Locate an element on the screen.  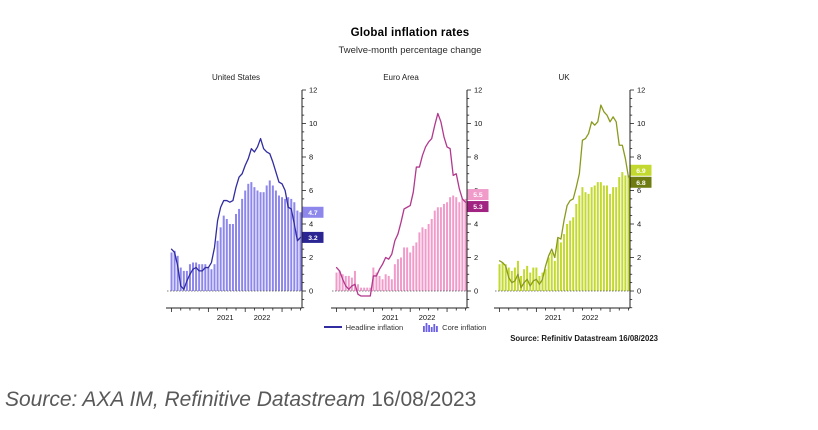
panel-euro-area: Euro Area202120220246810125.55.3 is located at coordinates (410, 197).